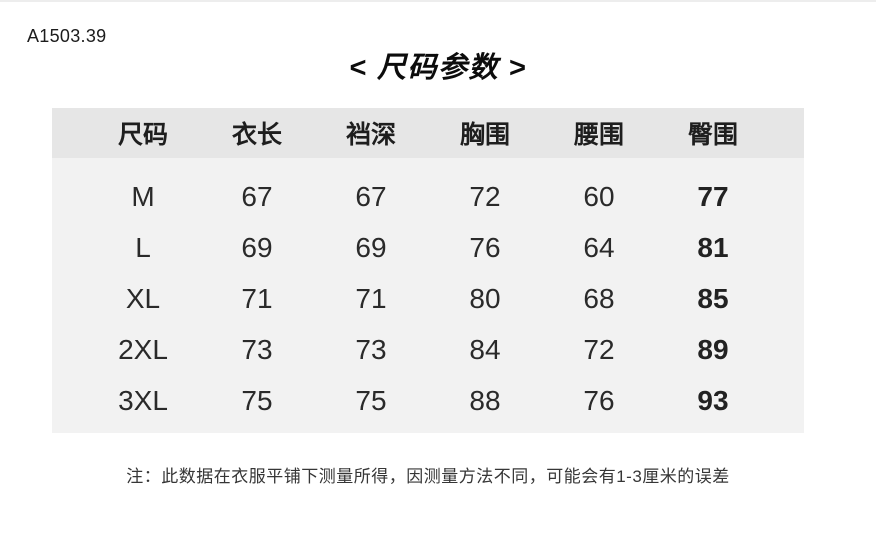  What do you see at coordinates (143, 349) in the screenshot?
I see `size-label: 2XL` at bounding box center [143, 349].